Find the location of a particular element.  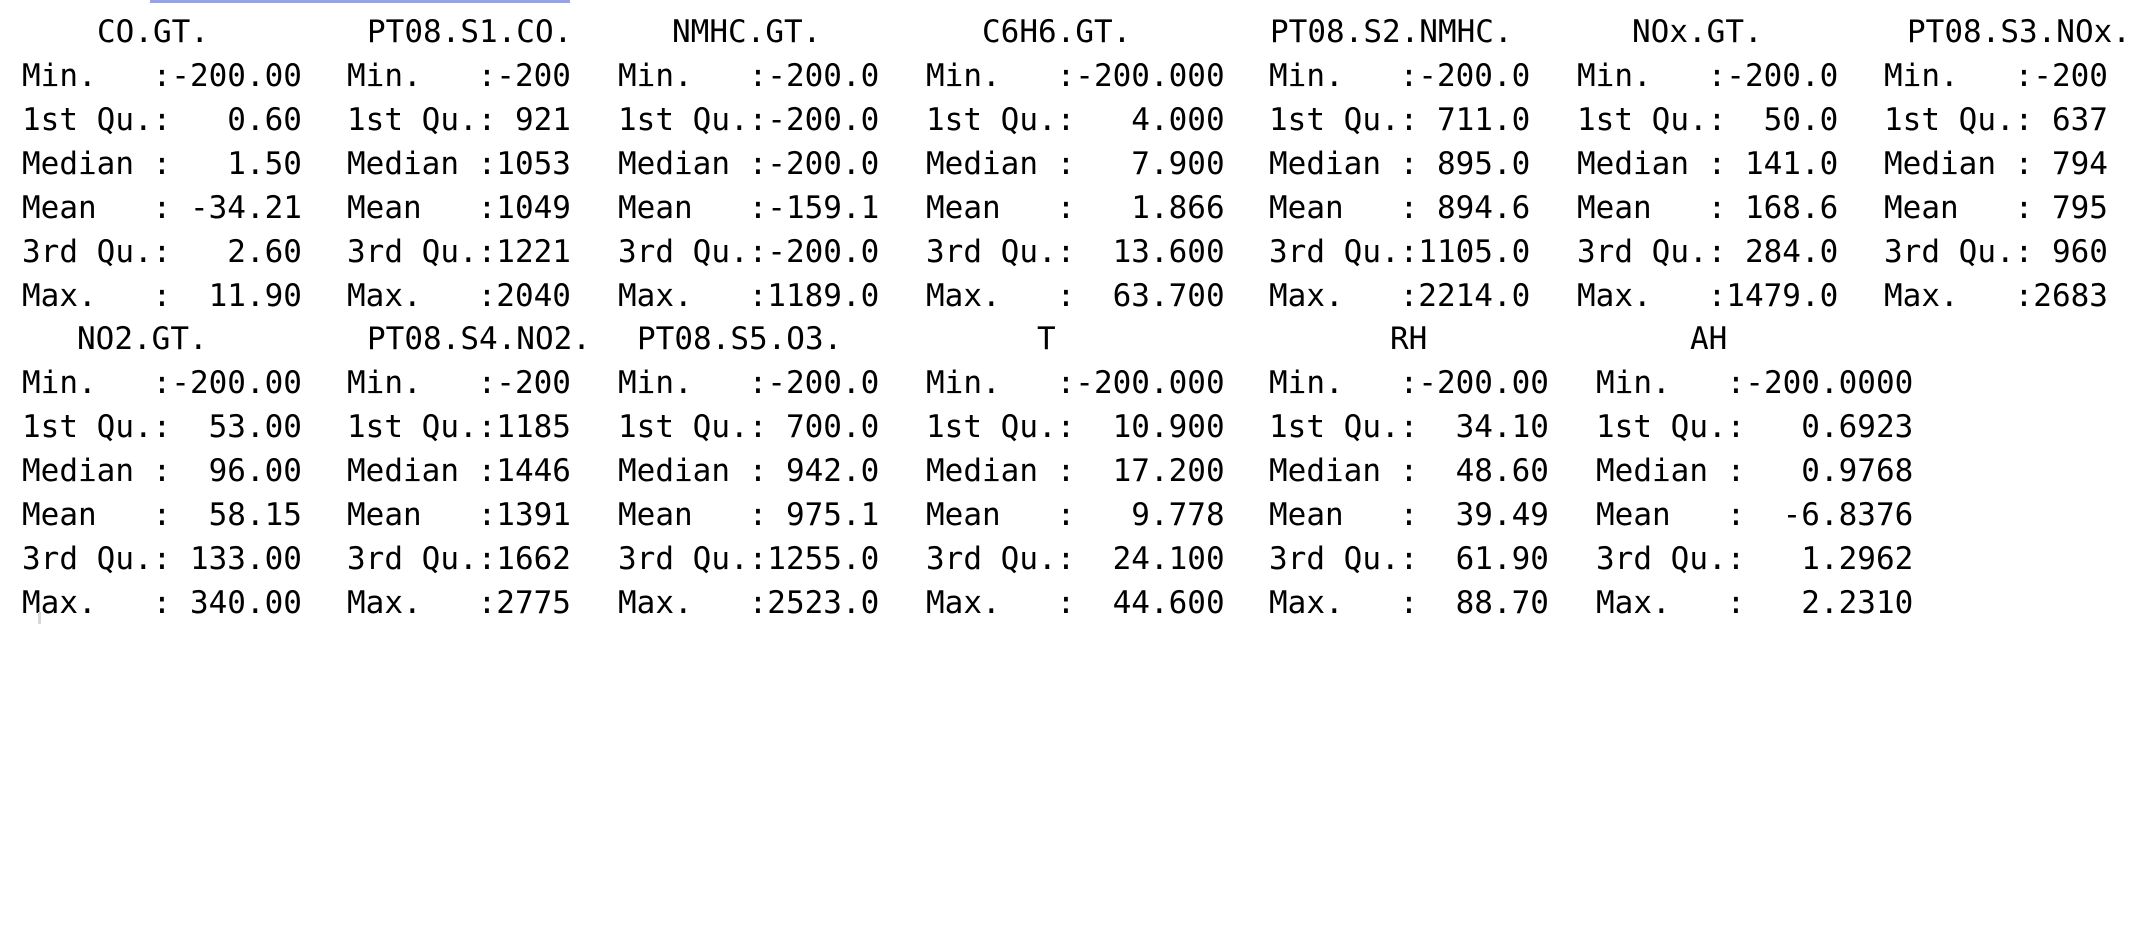

stat-cell: Max. :1189.0 is located at coordinates (749, 296).